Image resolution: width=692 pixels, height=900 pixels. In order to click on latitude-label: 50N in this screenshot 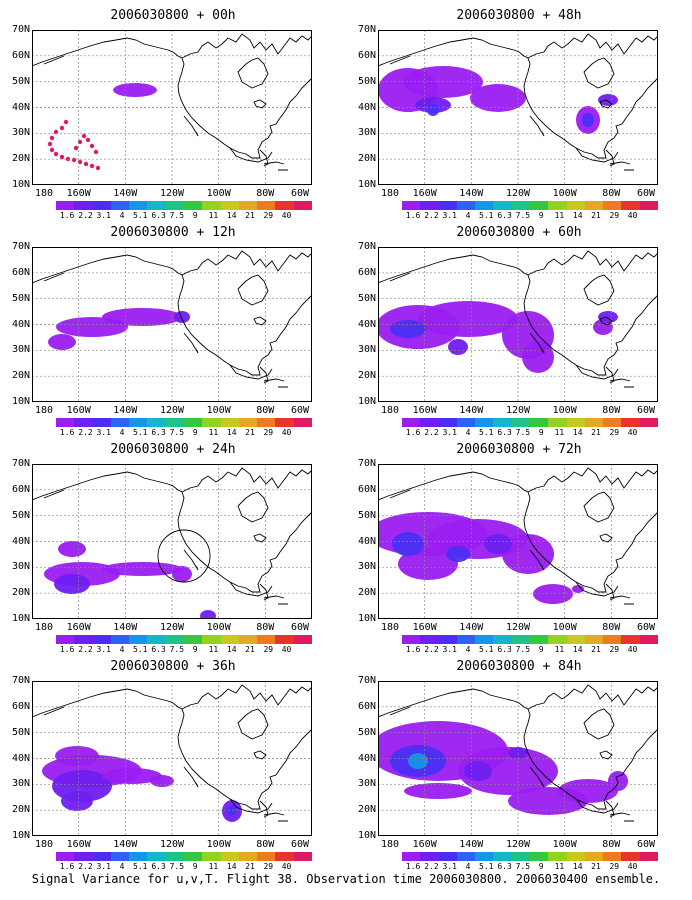, I will do `click(20, 515)`.